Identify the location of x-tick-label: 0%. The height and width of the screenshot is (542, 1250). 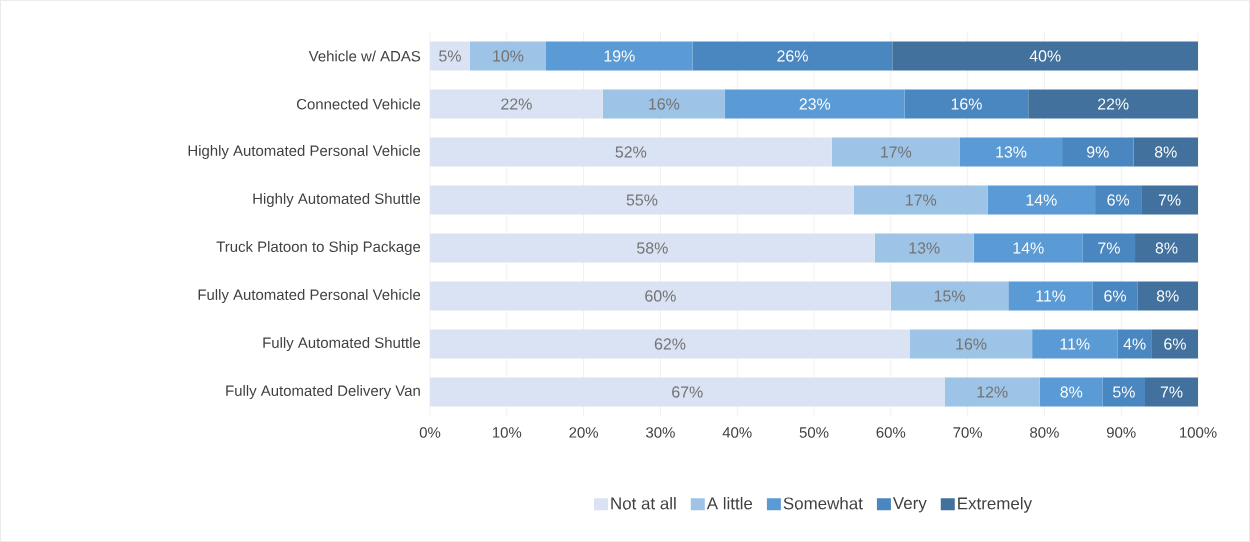
(430, 432).